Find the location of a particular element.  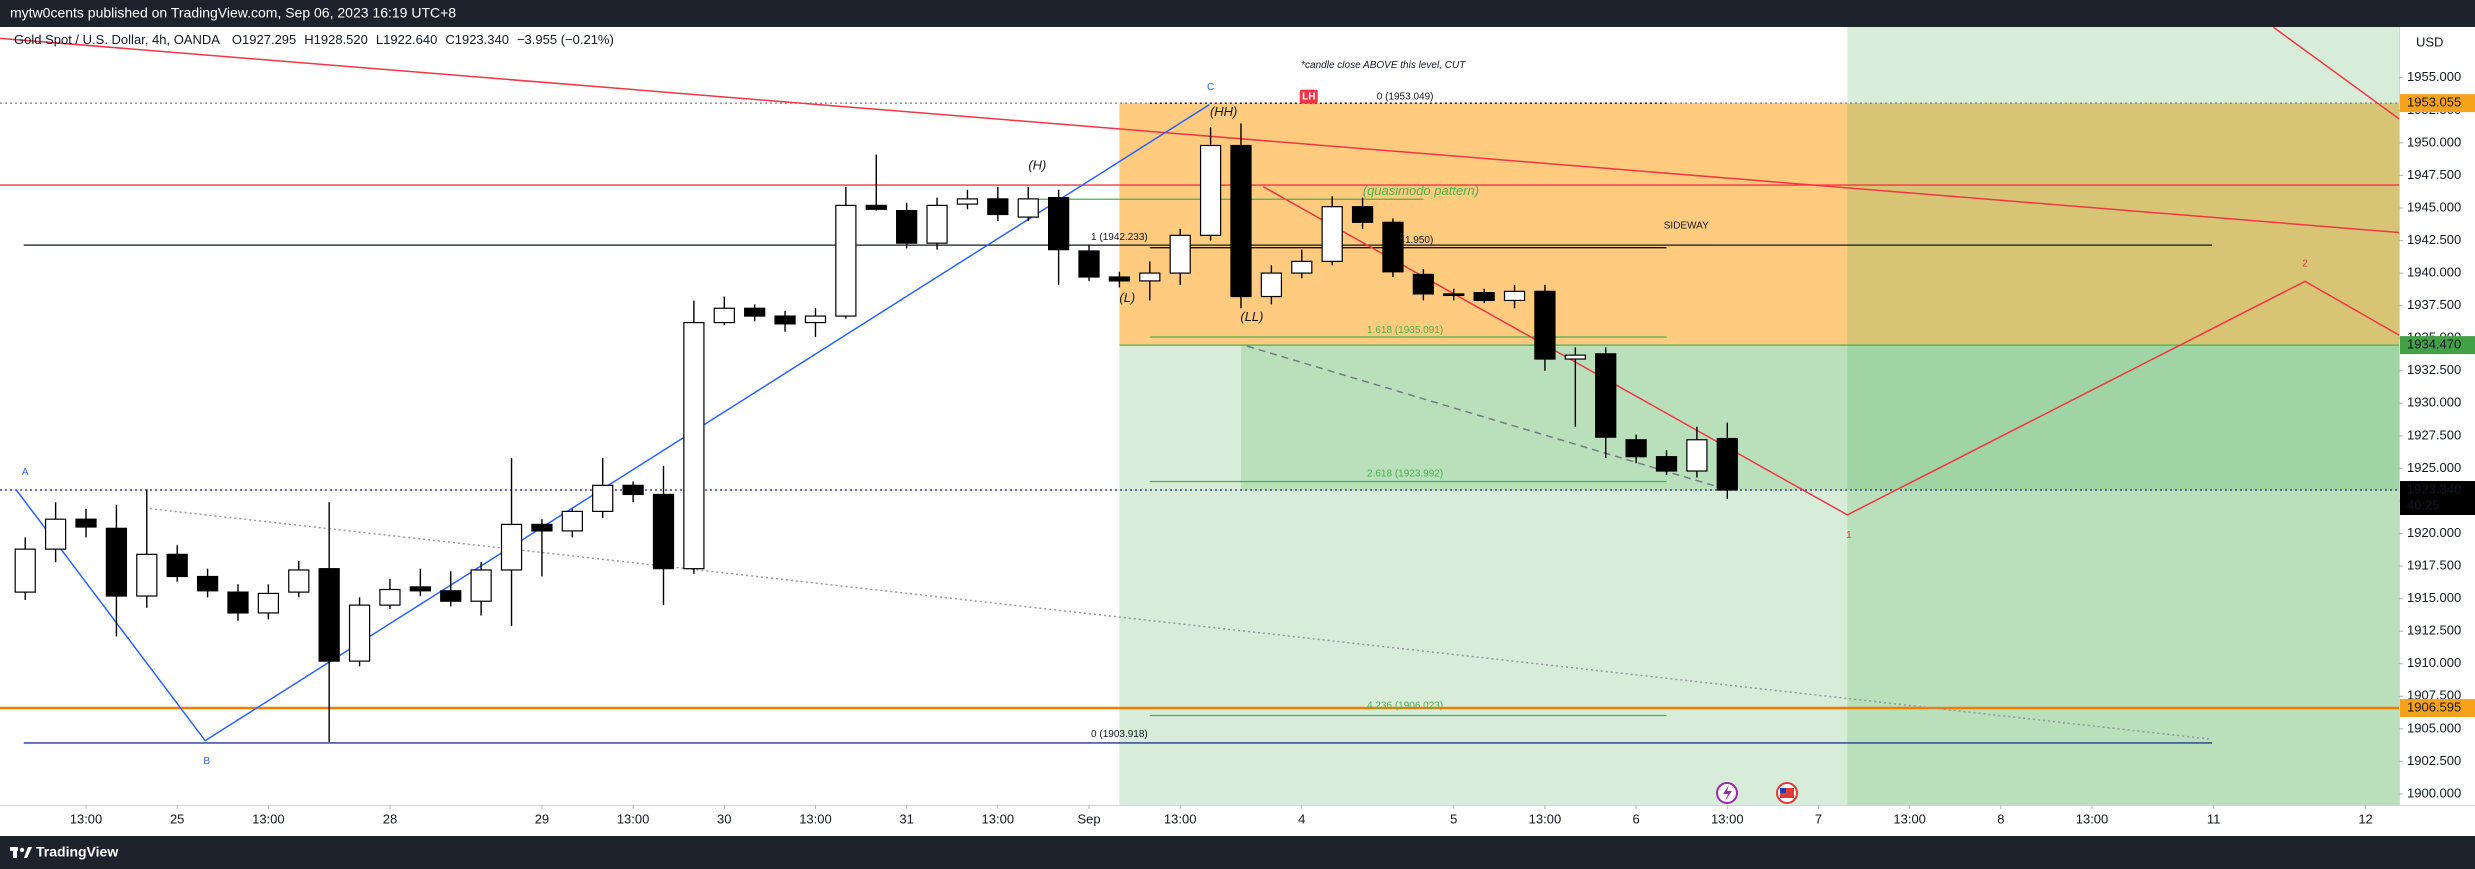

legend-value: H1928.520 is located at coordinates (336, 39).